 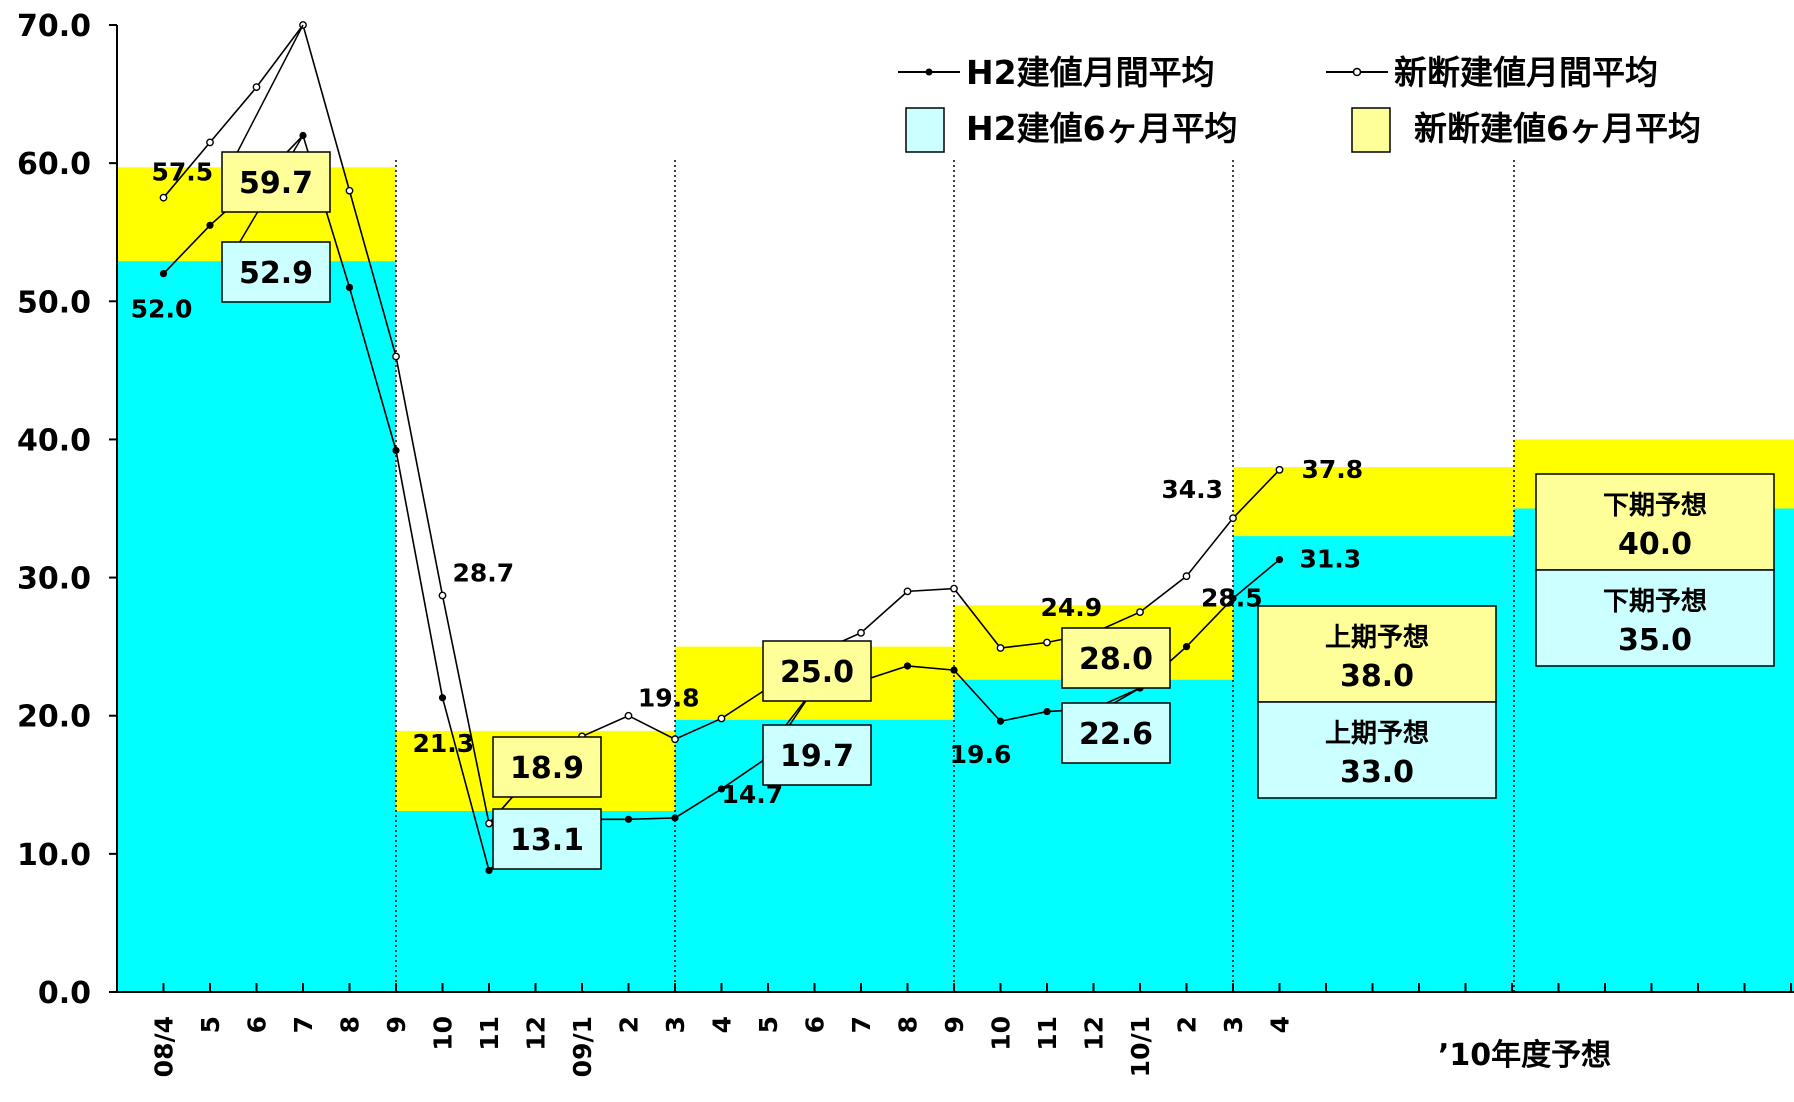 I want to click on shindan-avg-value: 18.9, so click(x=547, y=768).